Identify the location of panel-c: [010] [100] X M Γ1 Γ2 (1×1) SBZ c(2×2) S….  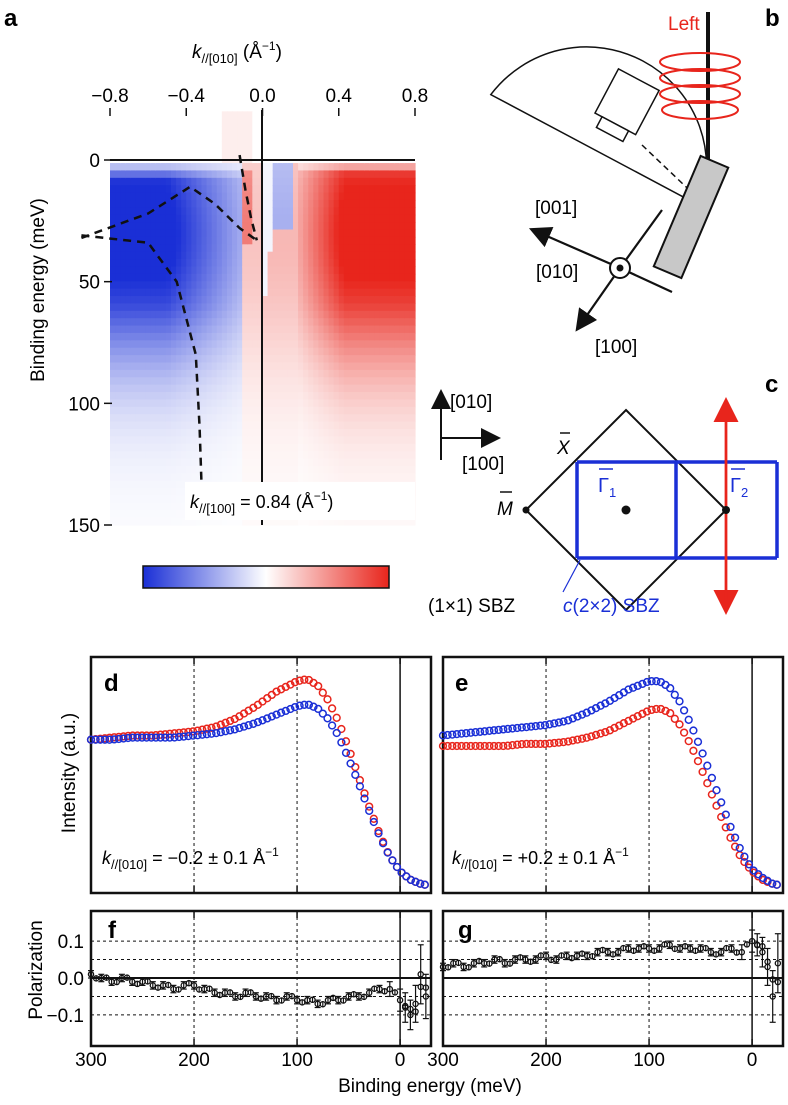
(603, 503).